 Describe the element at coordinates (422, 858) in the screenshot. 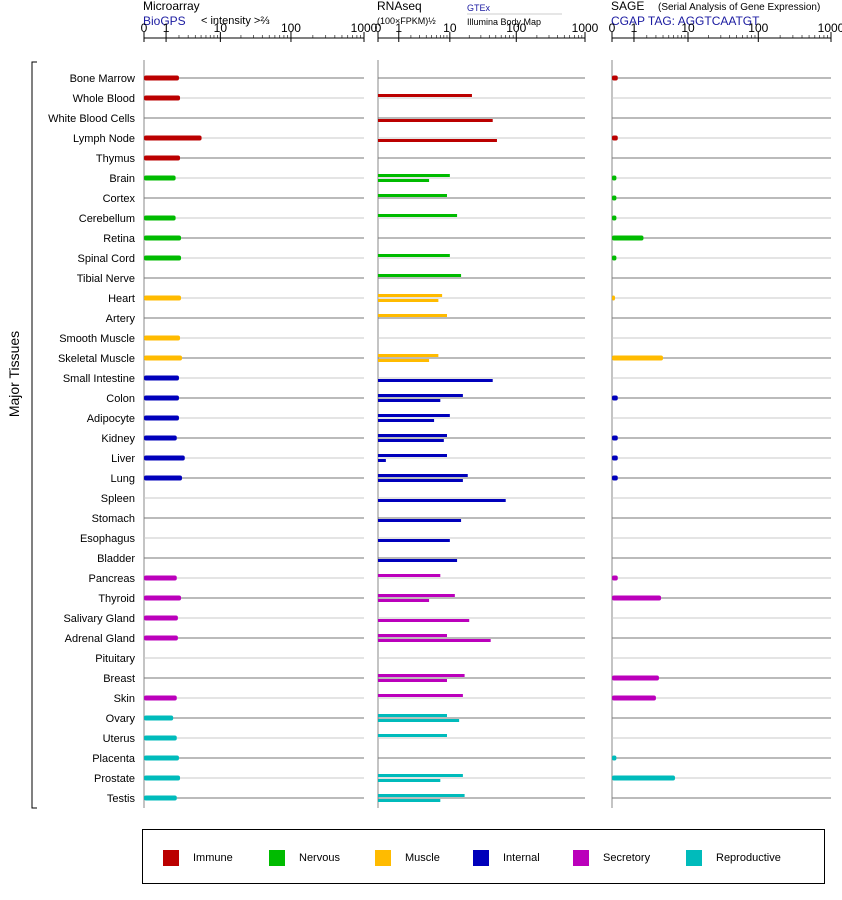

I see `legend-label: Muscle` at that location.